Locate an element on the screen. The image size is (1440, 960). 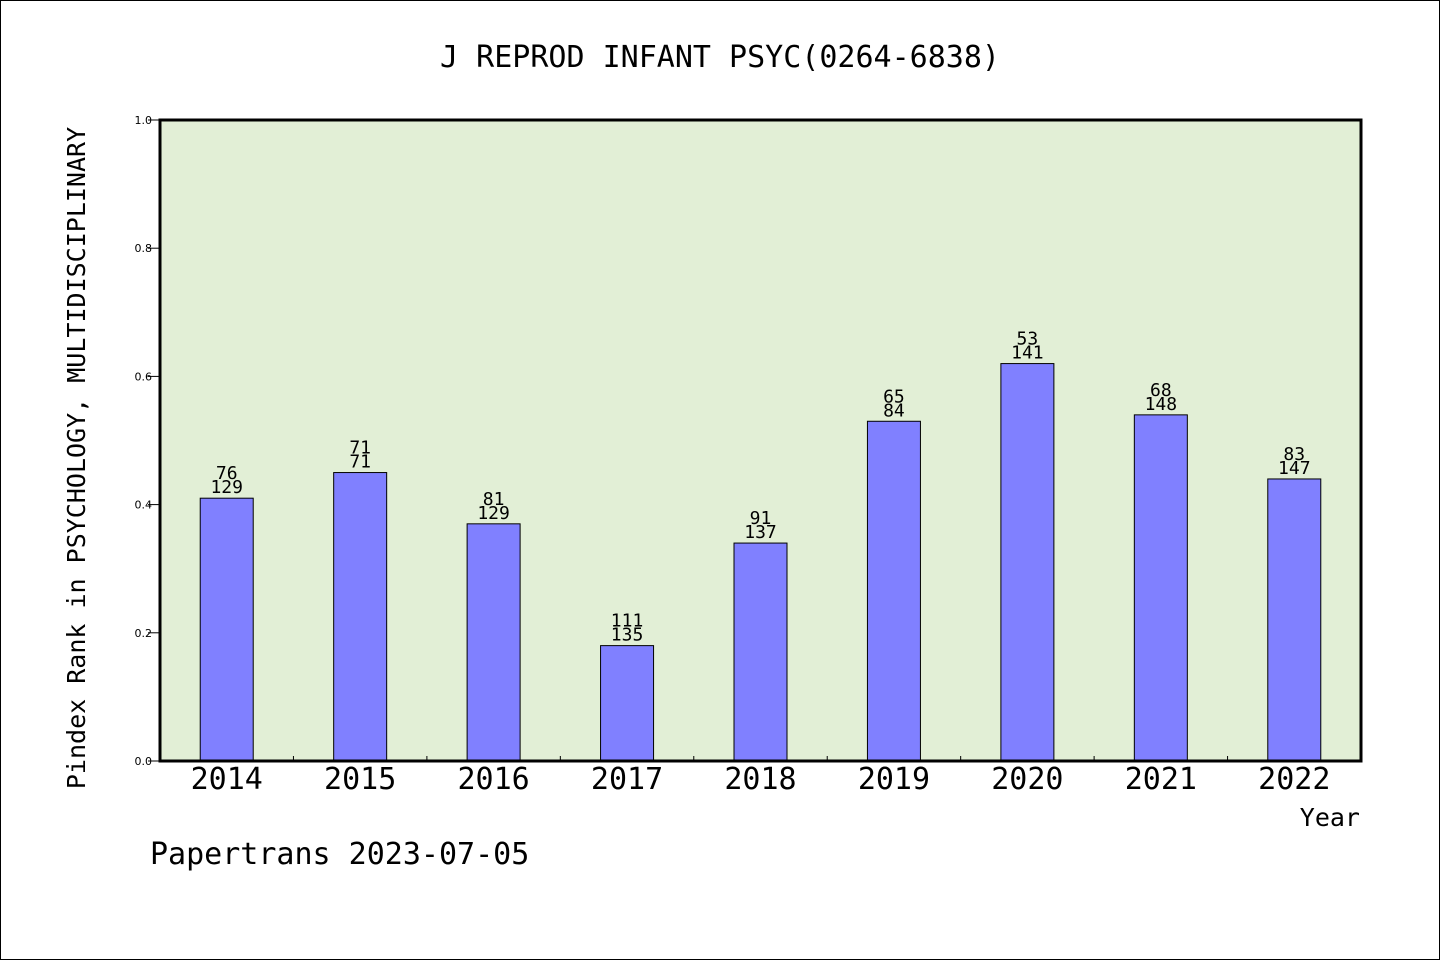
rank-label-2016: 81 is located at coordinates (494, 499).